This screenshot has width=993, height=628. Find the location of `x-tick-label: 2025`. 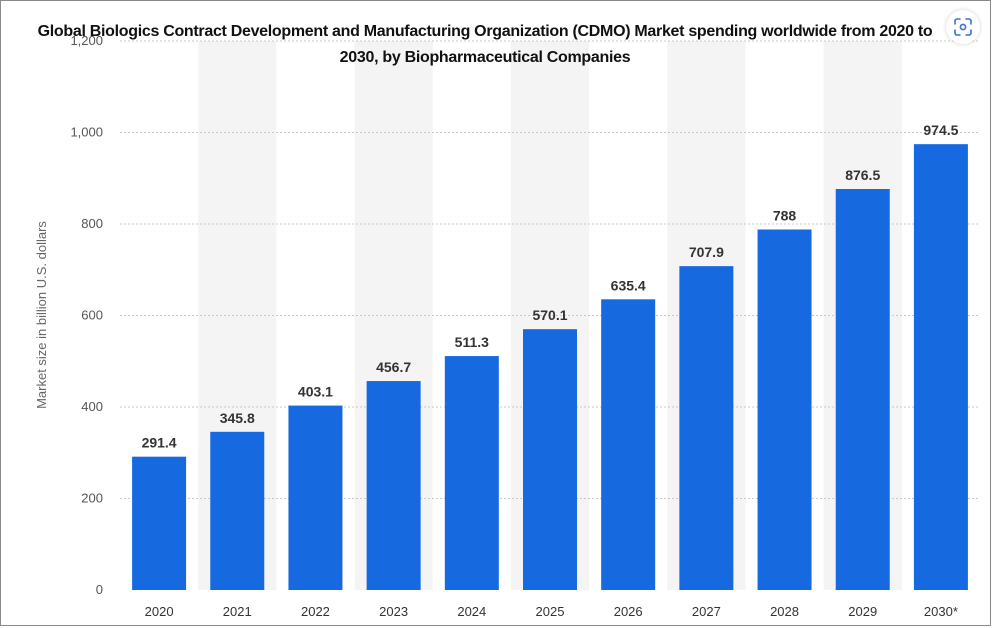

x-tick-label: 2025 is located at coordinates (550, 611).